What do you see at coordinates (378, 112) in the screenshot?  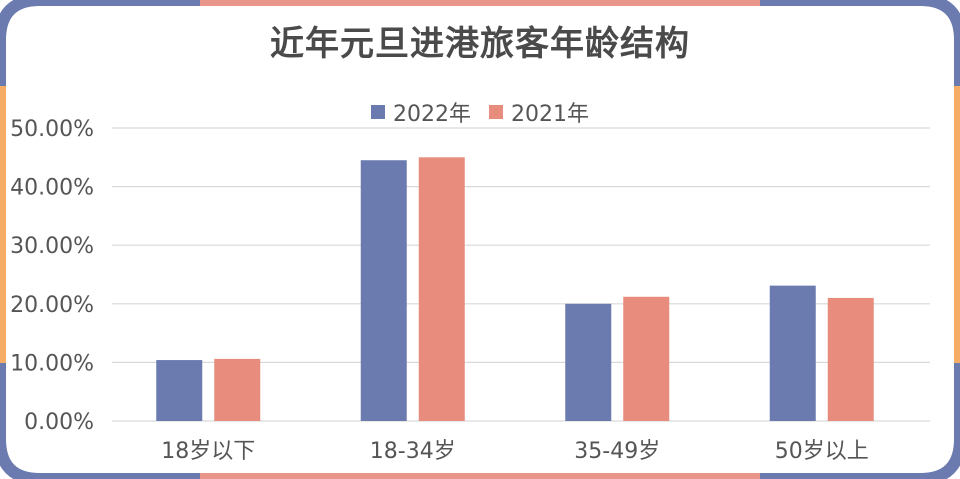 I see `legend-swatch-2022` at bounding box center [378, 112].